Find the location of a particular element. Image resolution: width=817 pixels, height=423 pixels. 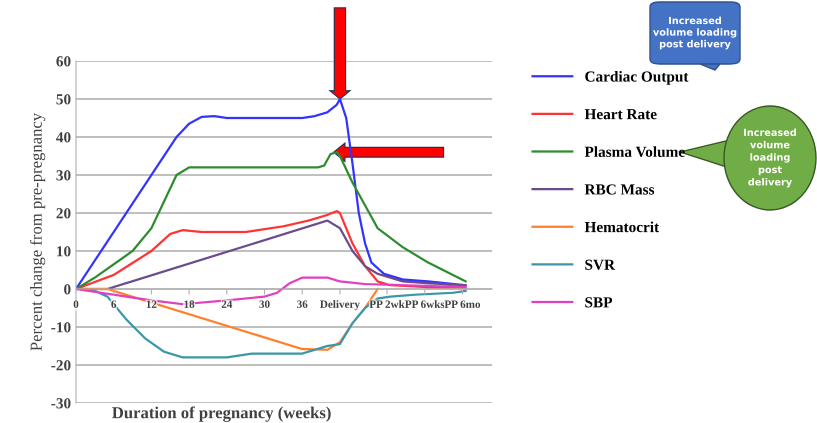

x-tick-label: 18 is located at coordinates (189, 304).